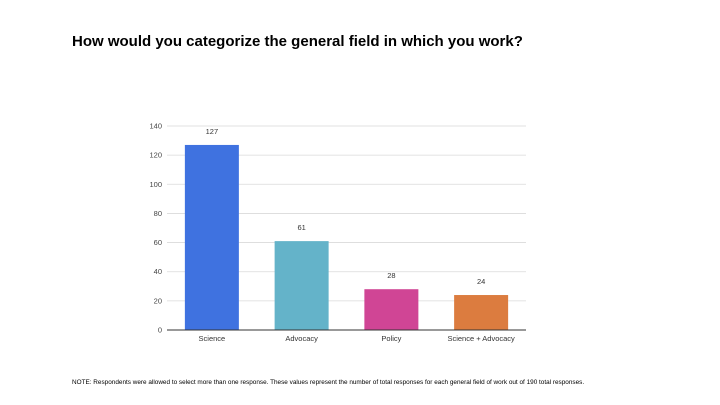 This screenshot has width=720, height=405. Describe the element at coordinates (211, 237) in the screenshot. I see `bar-science` at that location.